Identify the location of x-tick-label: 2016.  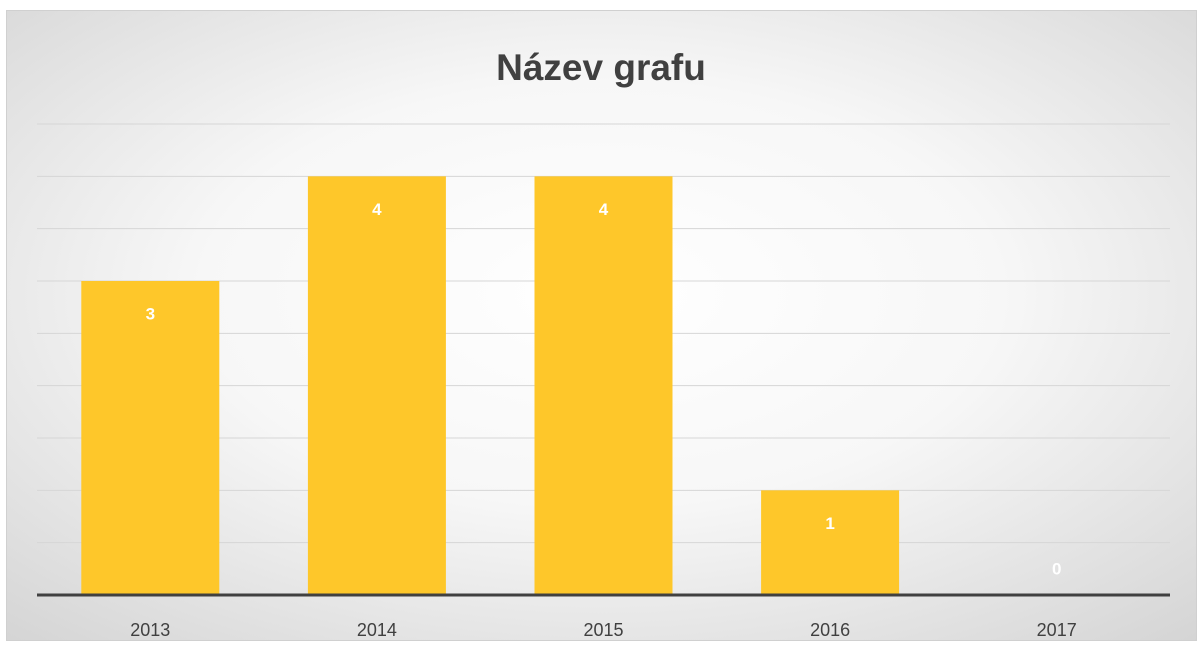
(830, 630).